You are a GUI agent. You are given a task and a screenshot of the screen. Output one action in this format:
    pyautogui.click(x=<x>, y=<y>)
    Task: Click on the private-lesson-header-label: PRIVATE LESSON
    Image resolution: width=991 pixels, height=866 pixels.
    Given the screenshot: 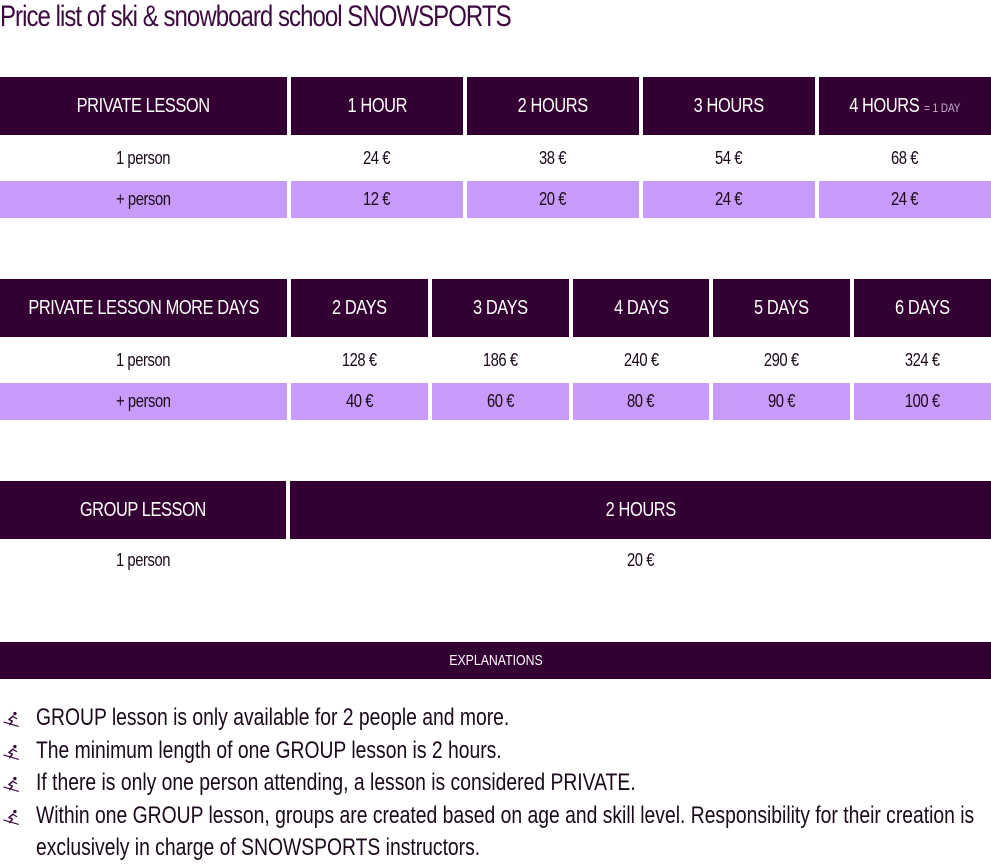 What is the action you would take?
    pyautogui.click(x=143, y=105)
    